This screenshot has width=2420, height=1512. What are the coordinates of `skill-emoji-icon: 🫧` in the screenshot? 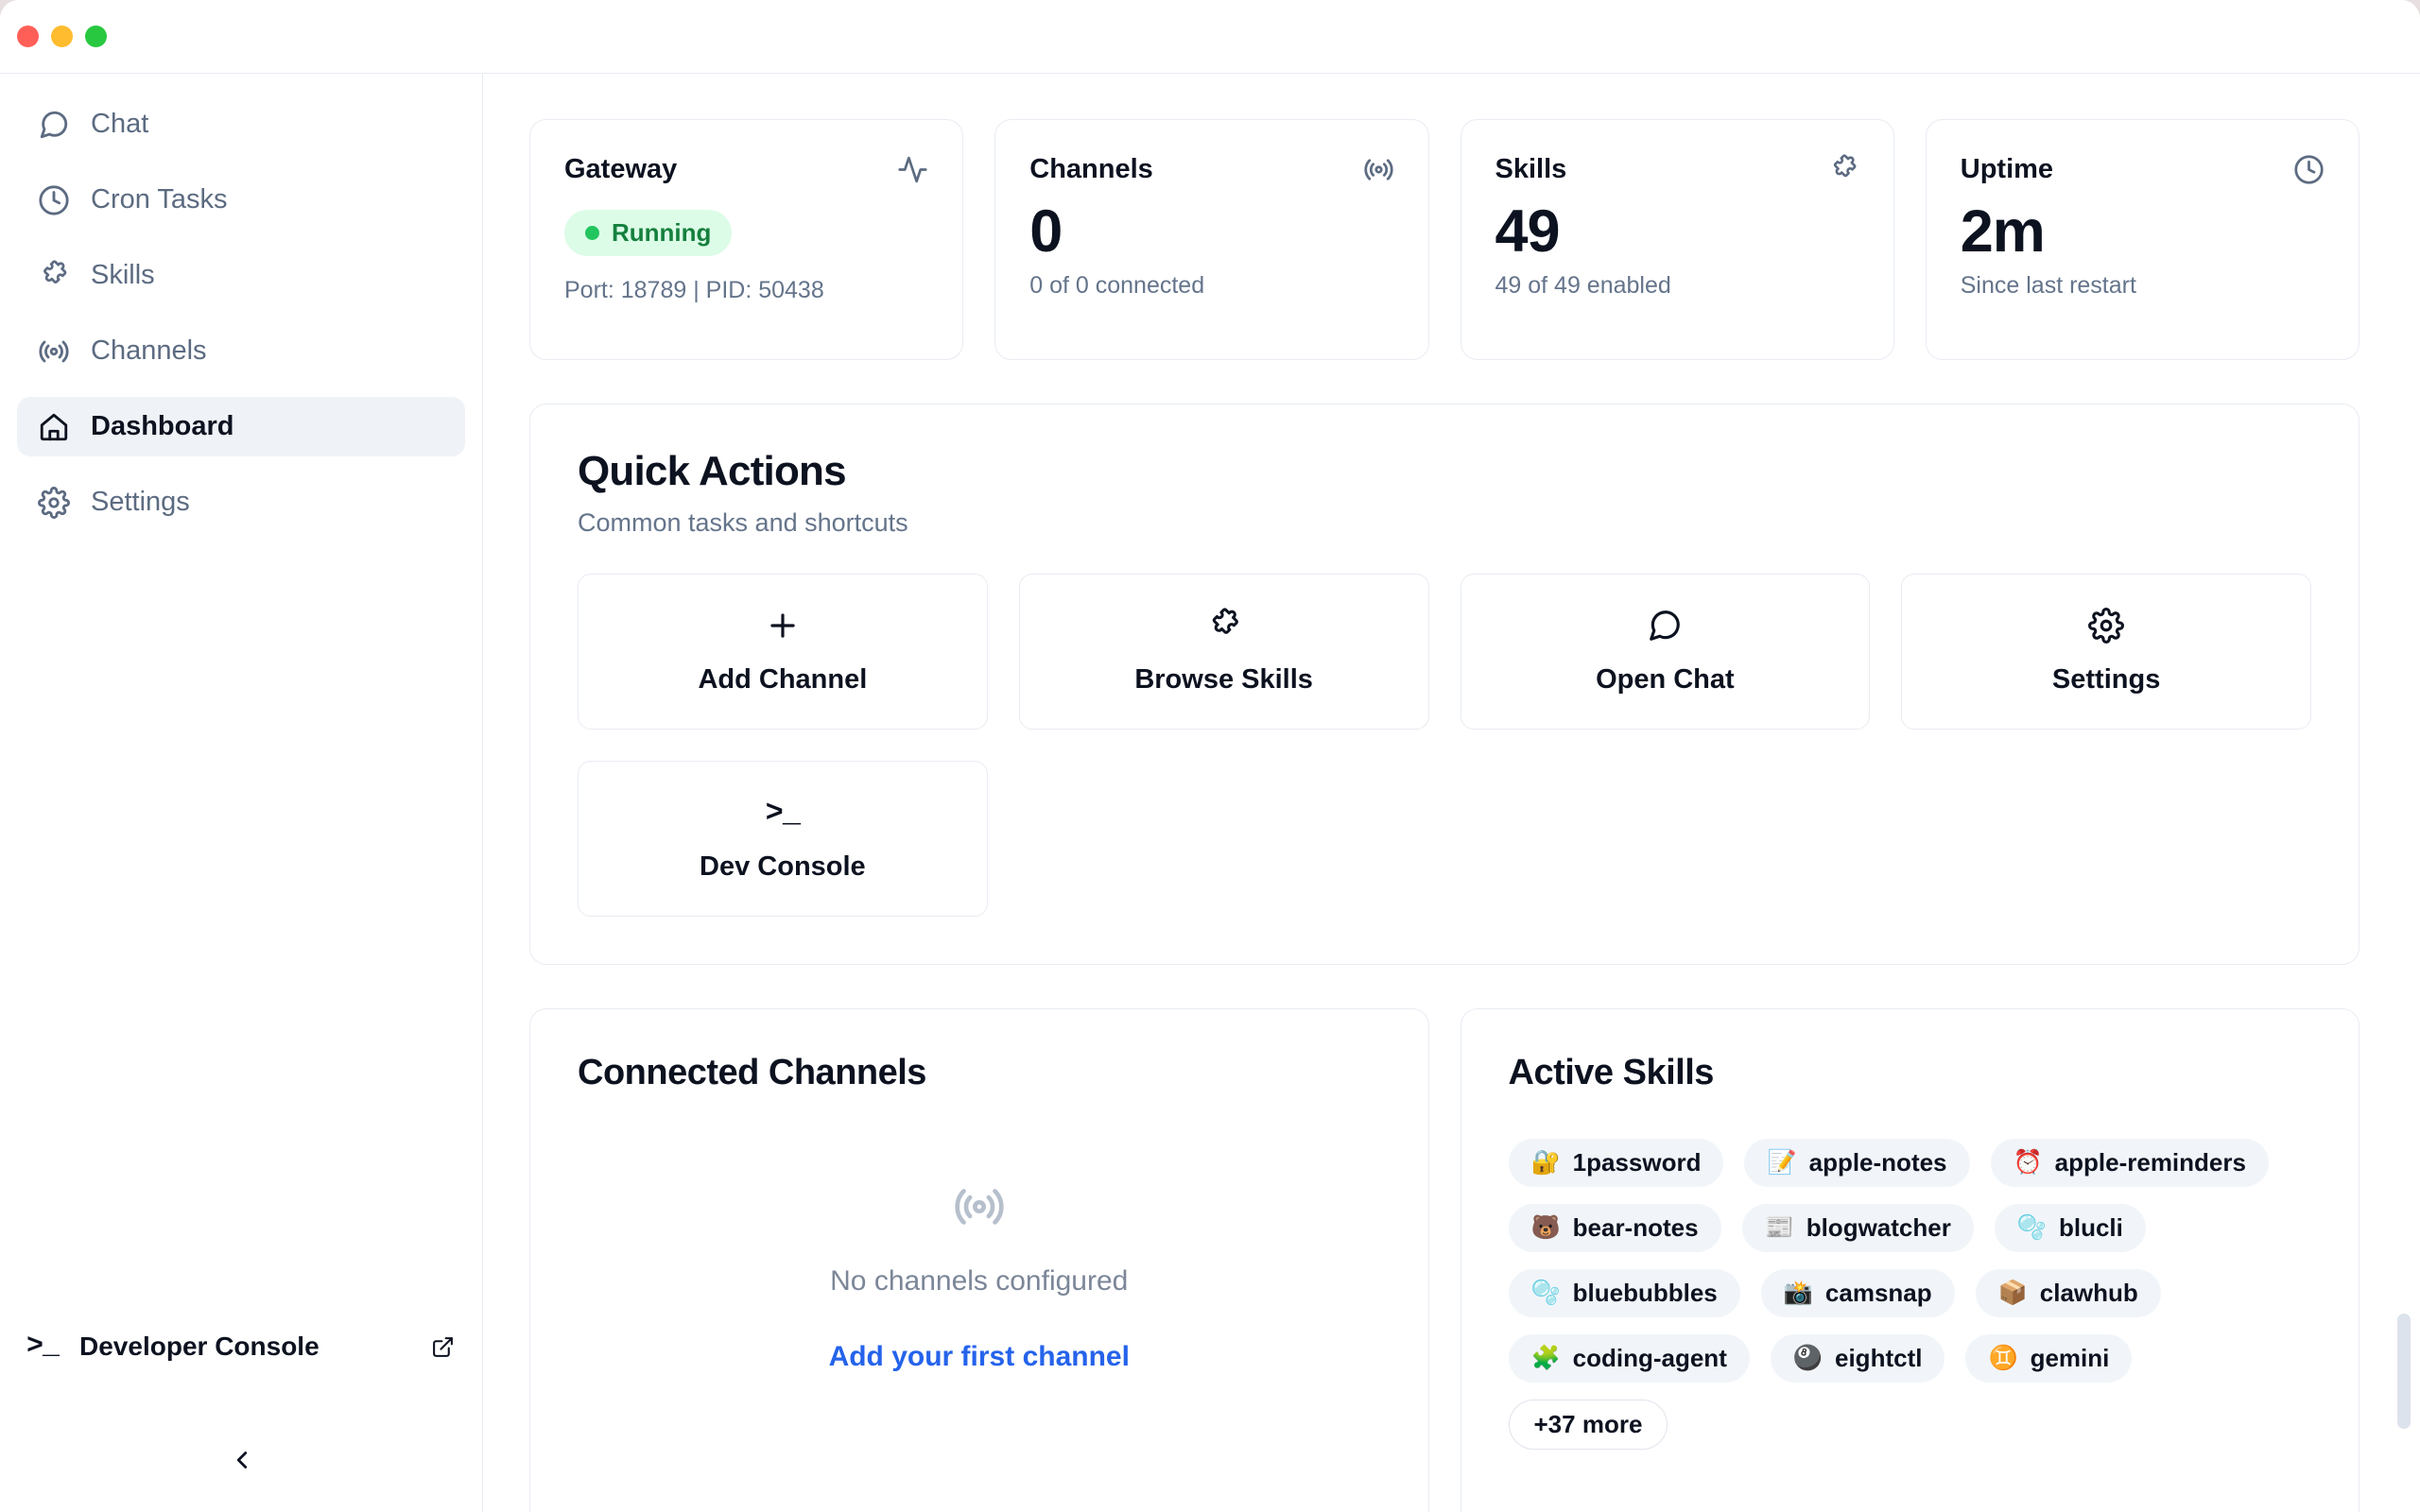 It's located at (1545, 1293).